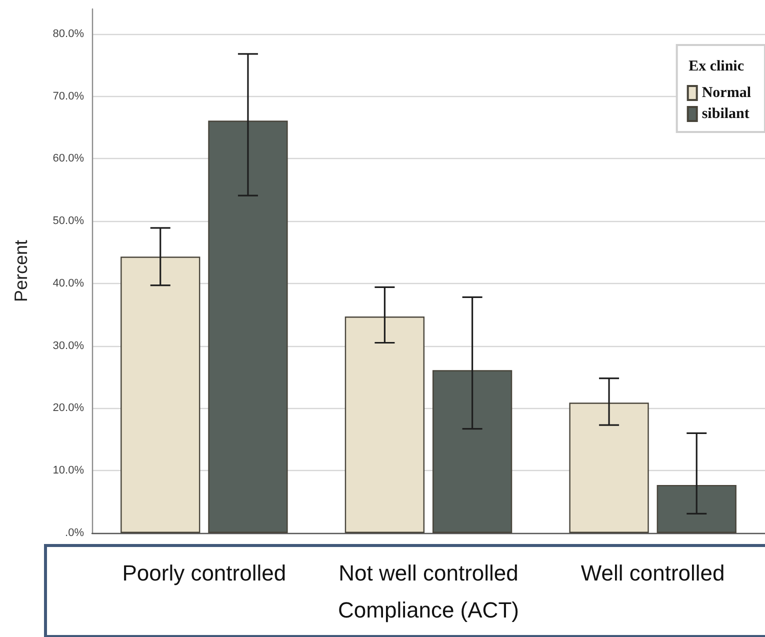  I want to click on x-tick-label: Poorly controlled, so click(204, 573).